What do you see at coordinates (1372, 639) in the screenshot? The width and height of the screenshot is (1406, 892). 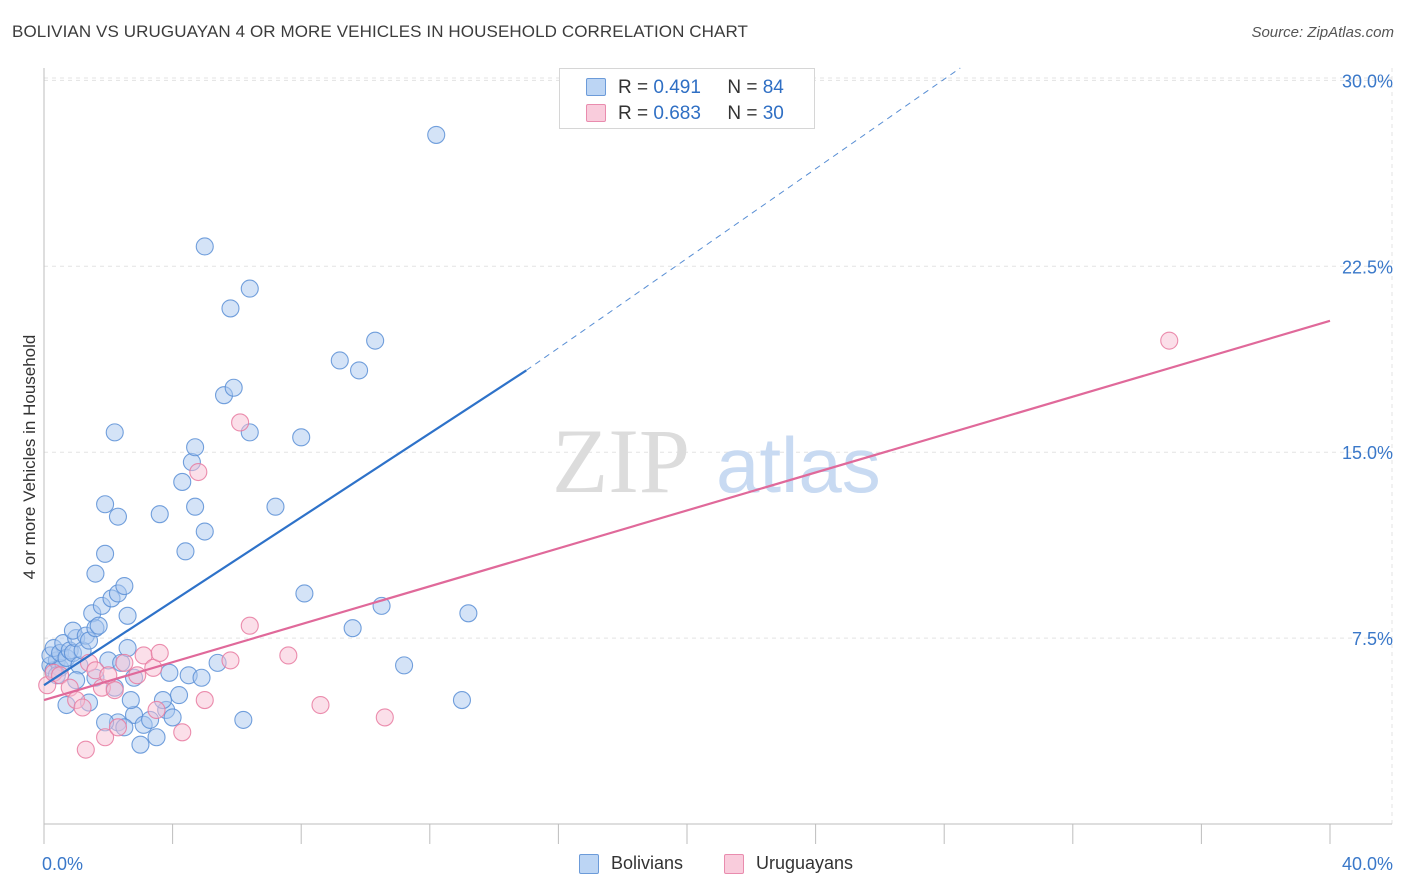 I see `y-tick-label: 7.5%` at bounding box center [1372, 639].